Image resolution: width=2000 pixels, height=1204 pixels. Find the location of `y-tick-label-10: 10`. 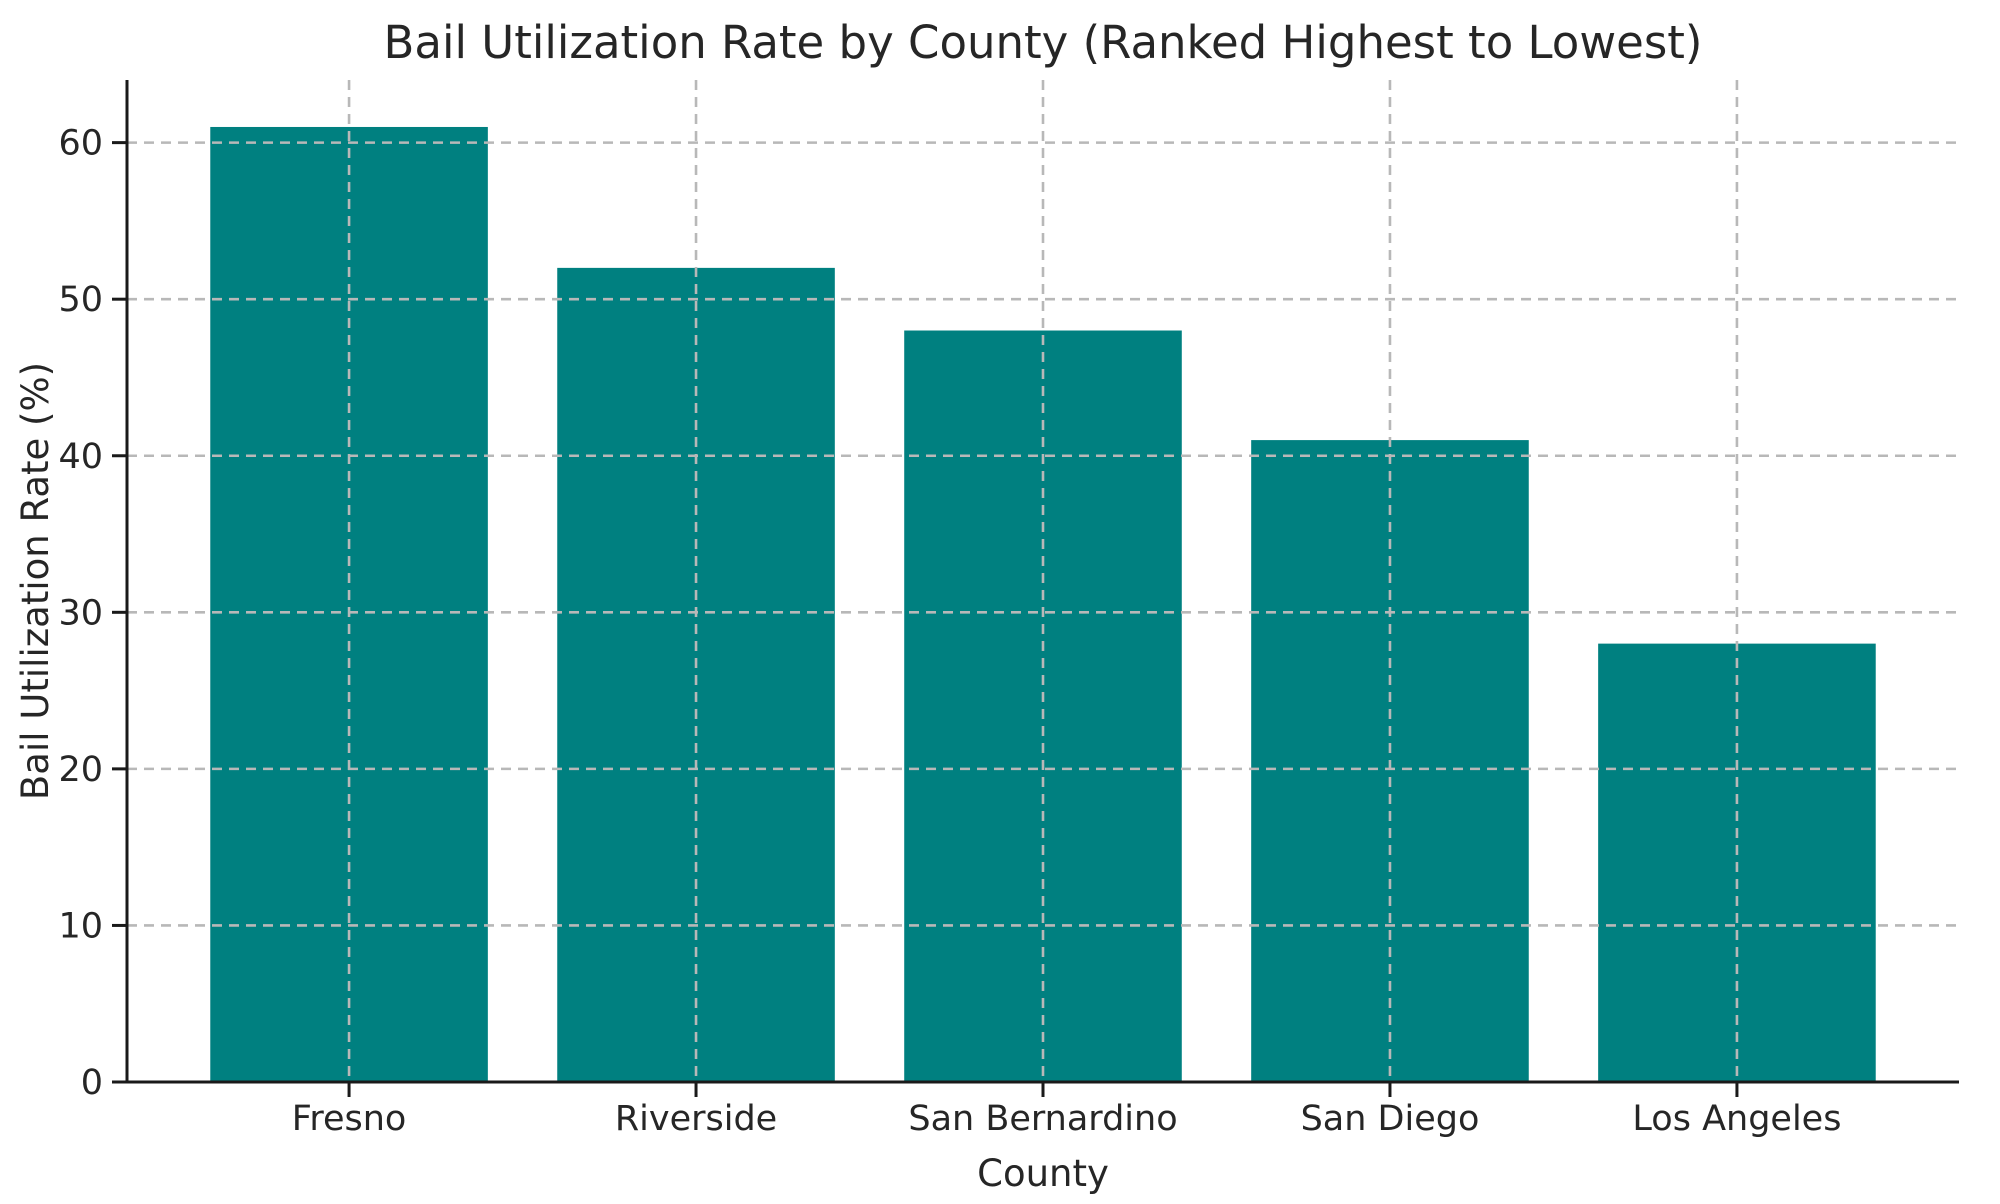

y-tick-label-10: 10 is located at coordinates (80, 926).